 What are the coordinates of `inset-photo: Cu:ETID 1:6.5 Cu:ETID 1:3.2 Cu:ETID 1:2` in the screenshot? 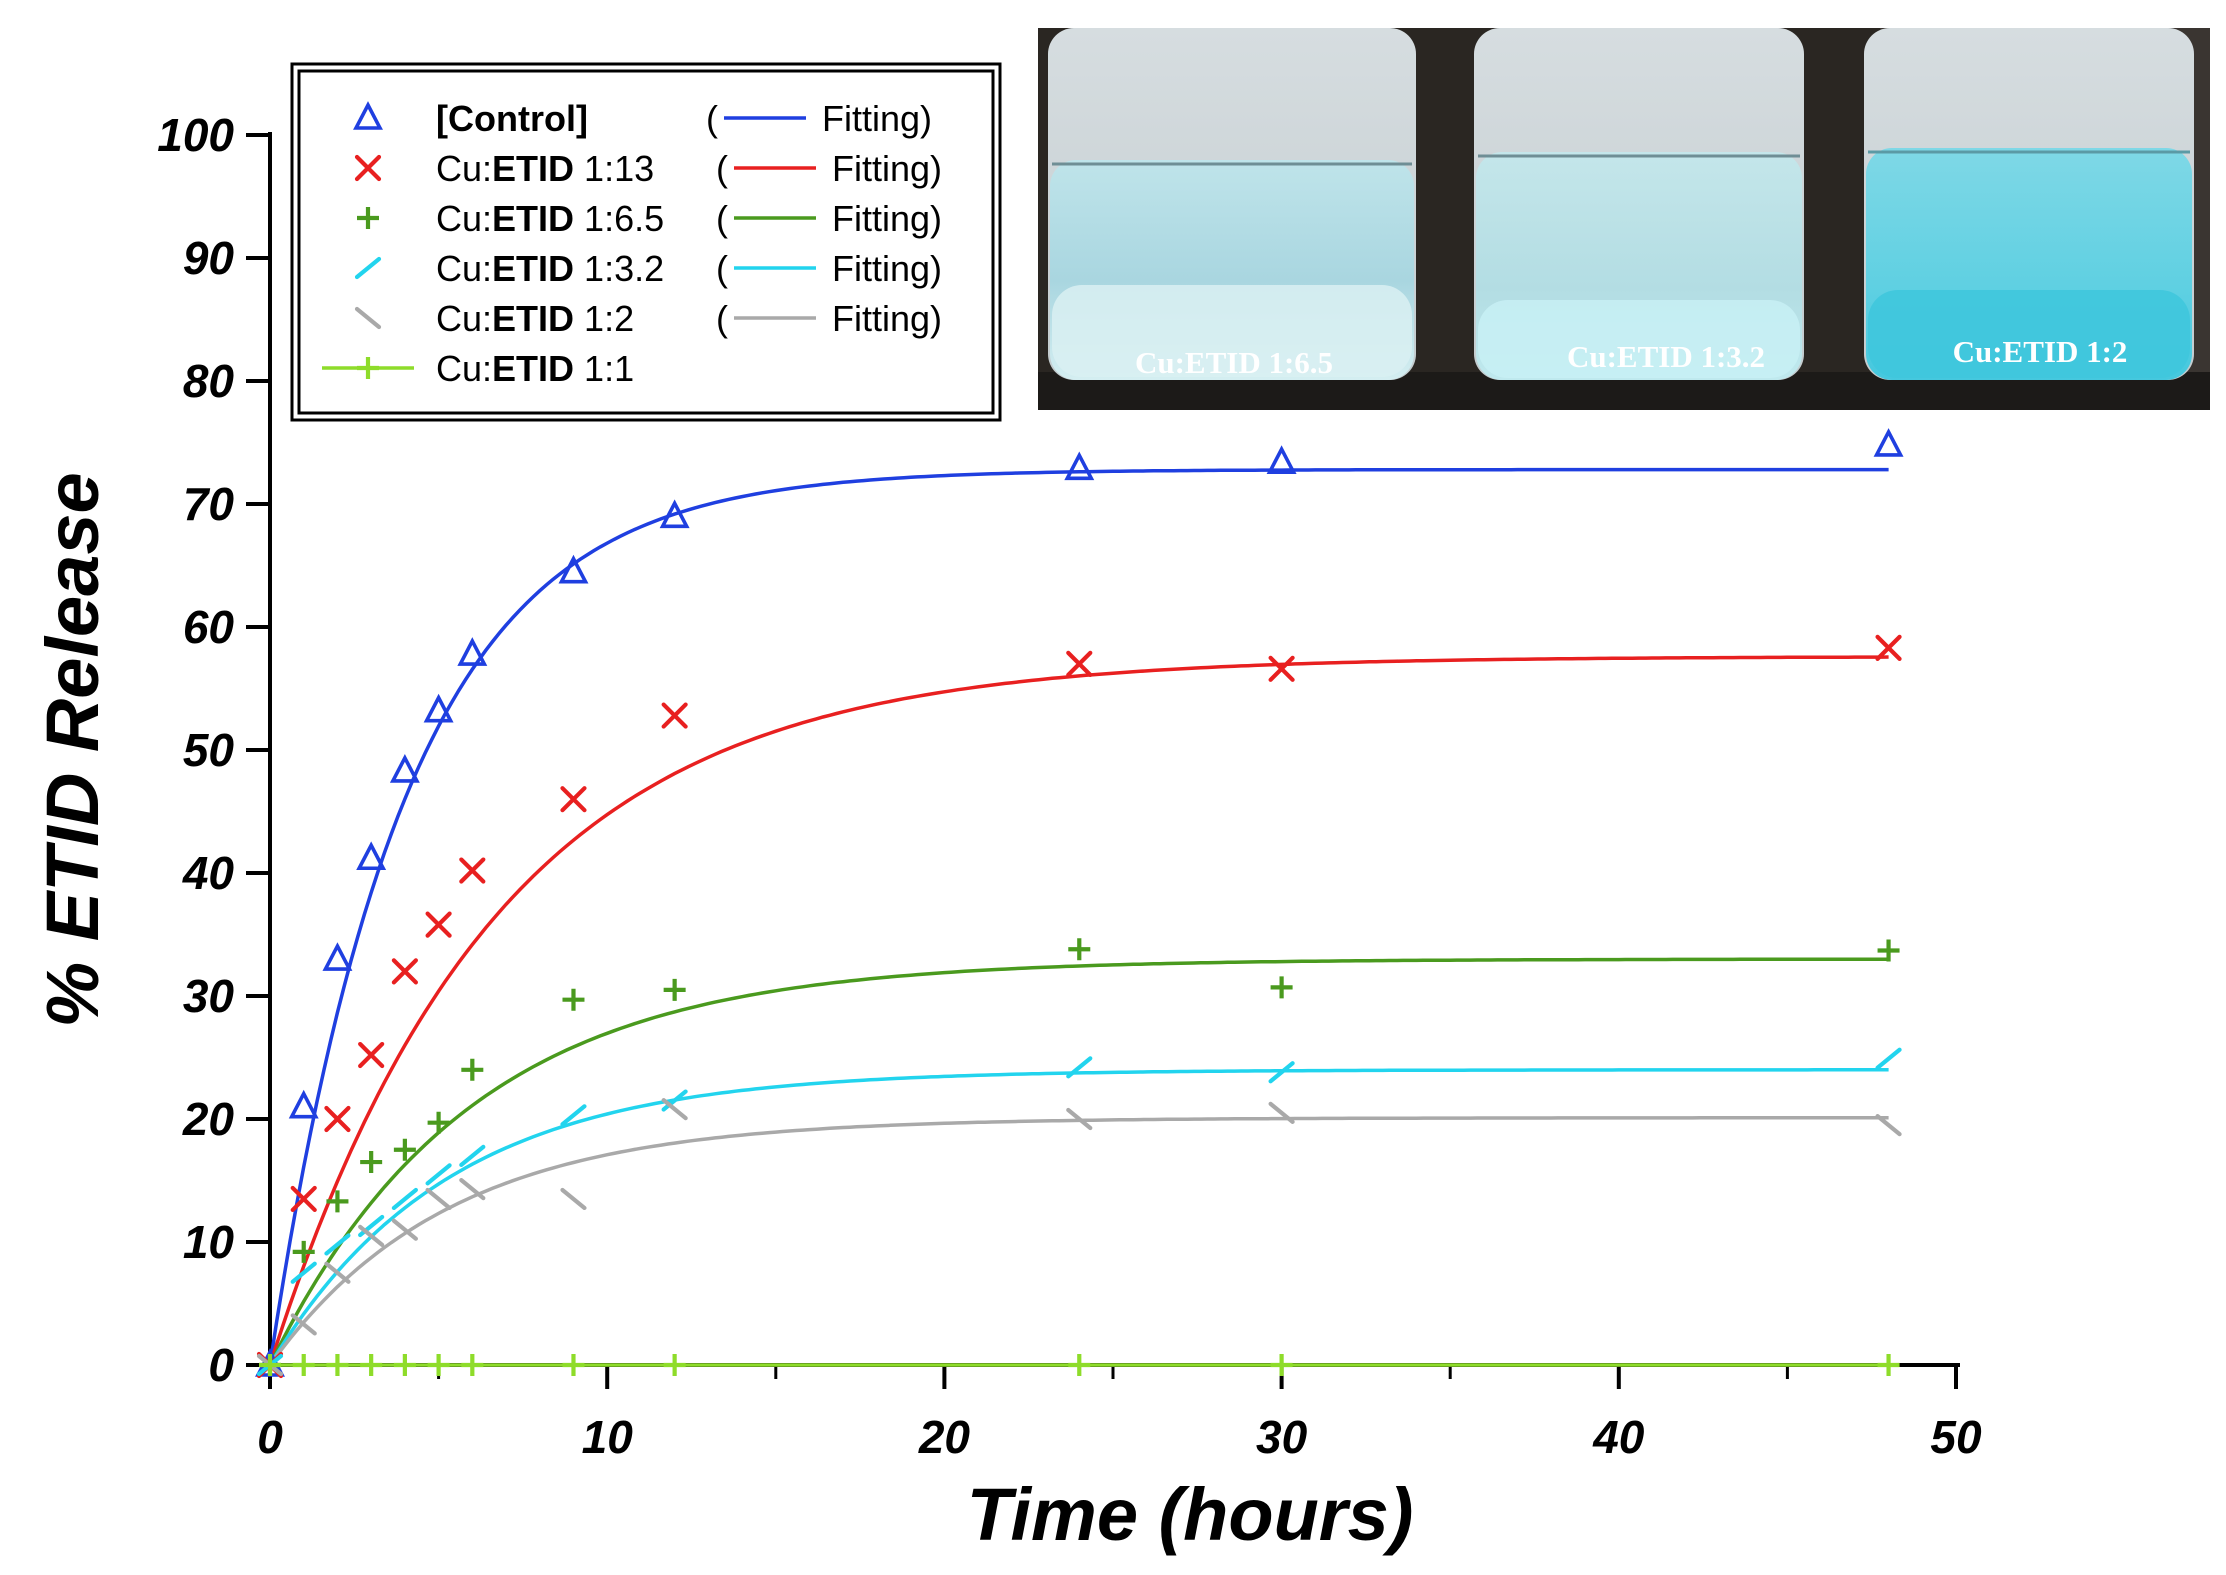 It's located at (1624, 219).